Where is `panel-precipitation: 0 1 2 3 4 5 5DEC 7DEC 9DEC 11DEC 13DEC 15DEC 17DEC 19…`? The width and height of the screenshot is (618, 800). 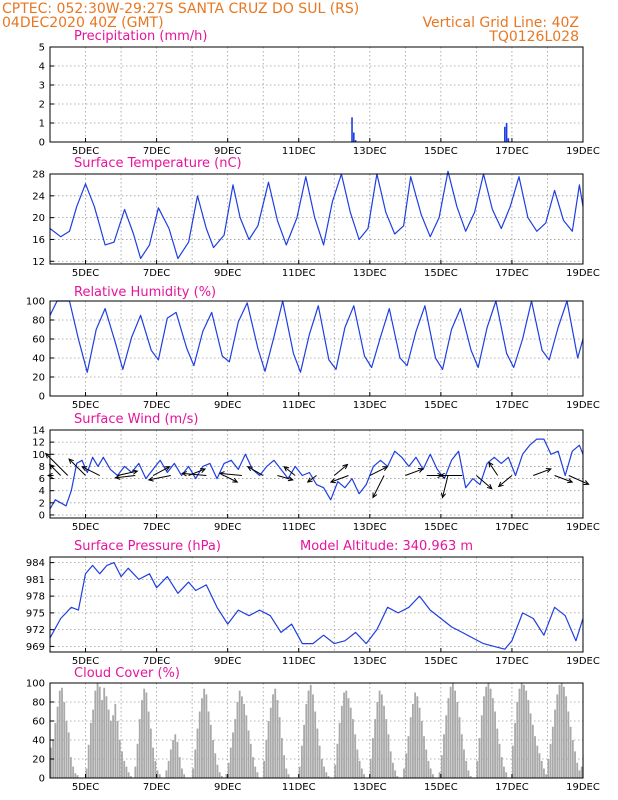
panel-precipitation: 0 1 2 3 4 5 5DEC 7DEC 9DEC 11DEC 13DEC 15DEC 17DEC 19… is located at coordinates (319, 93).